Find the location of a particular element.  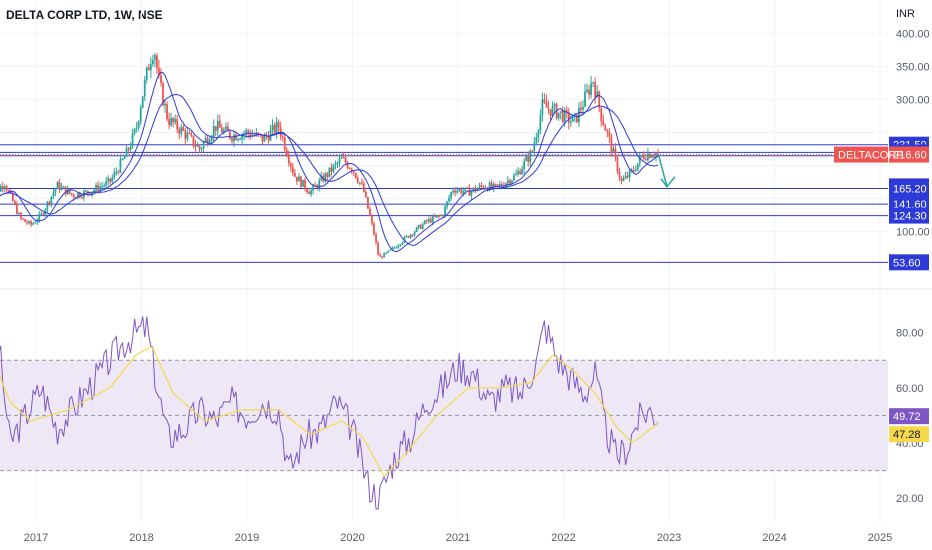

time-axis-tick: 2025 is located at coordinates (880, 538).